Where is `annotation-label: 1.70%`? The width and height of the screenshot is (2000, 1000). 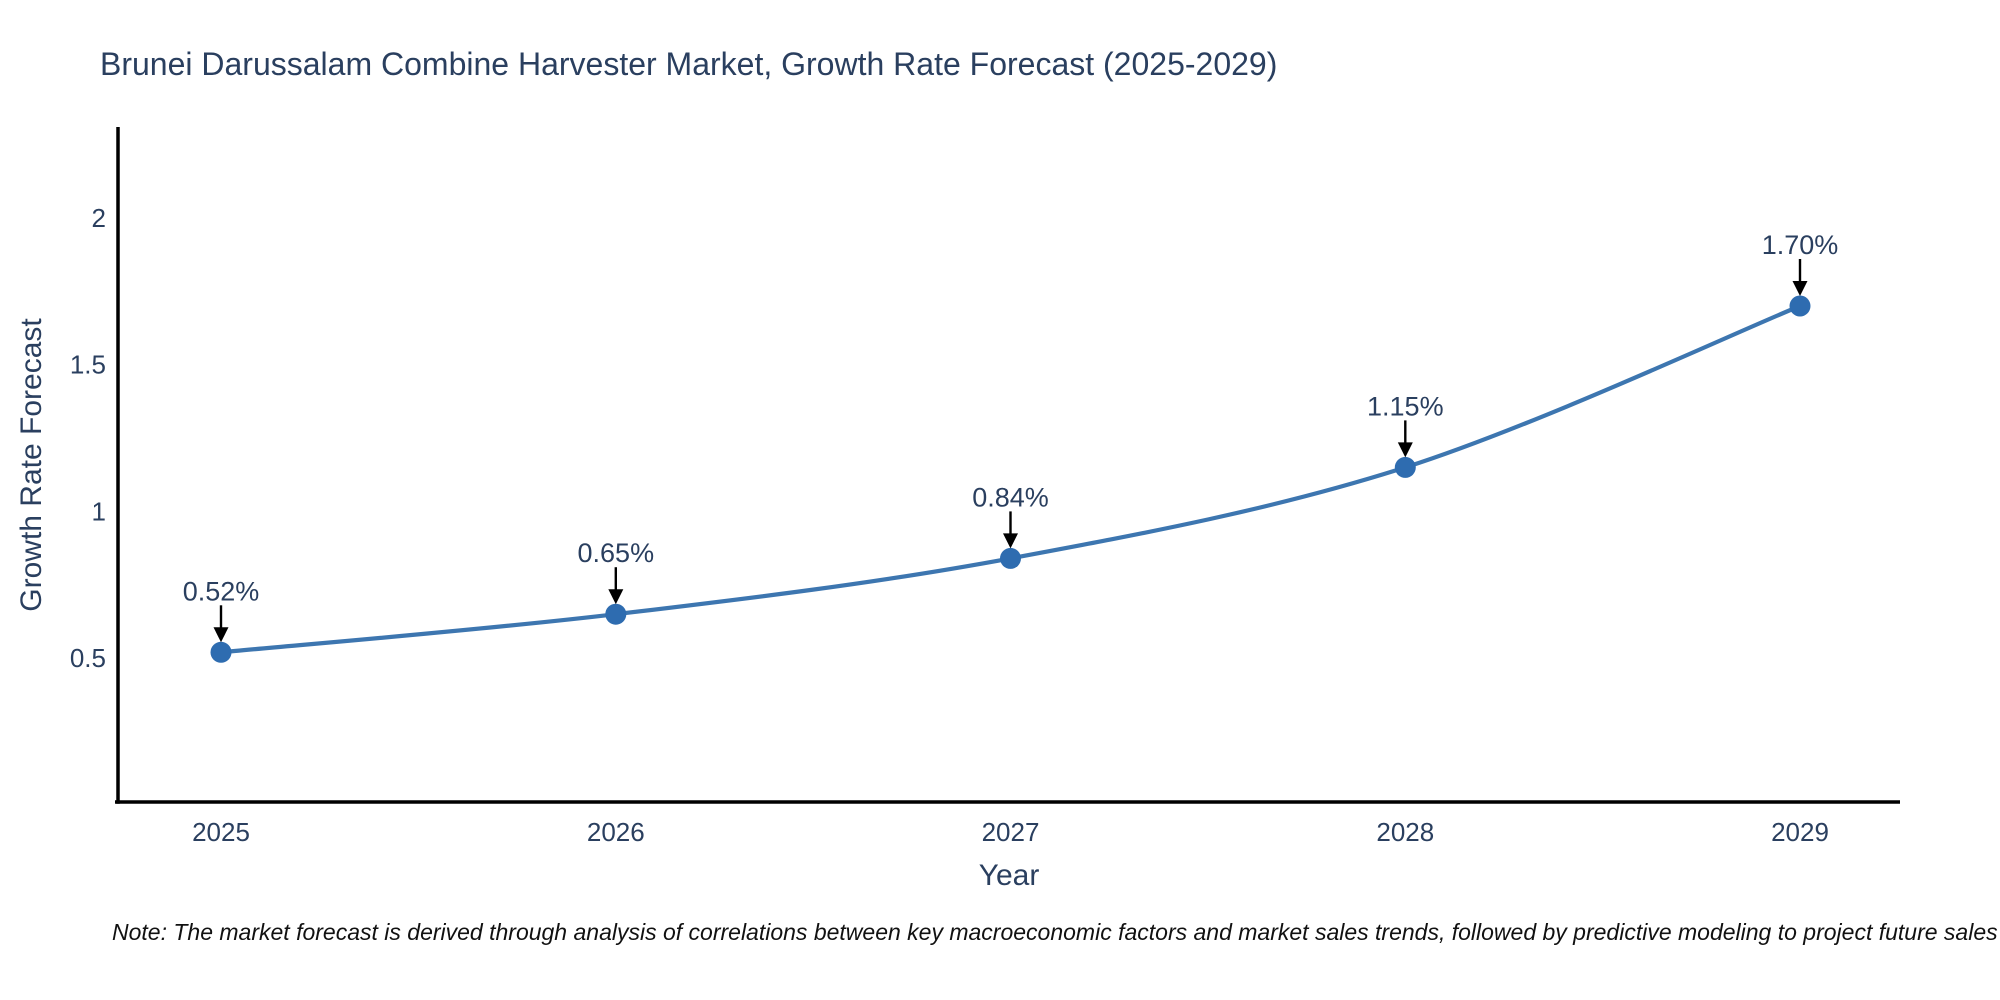
annotation-label: 1.70% is located at coordinates (1800, 245).